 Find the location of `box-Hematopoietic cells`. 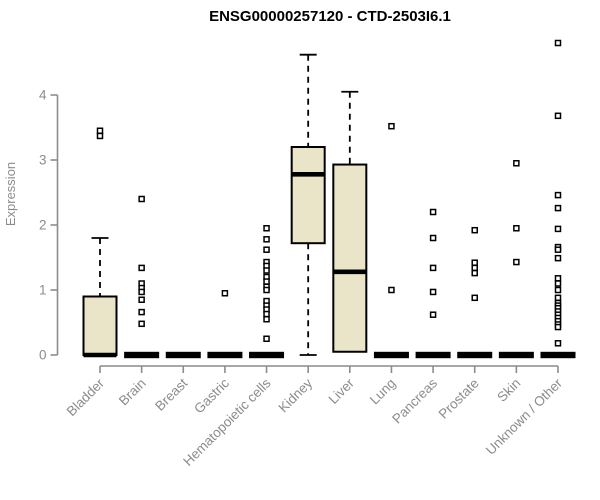

box-Hematopoietic cells is located at coordinates (267, 355).